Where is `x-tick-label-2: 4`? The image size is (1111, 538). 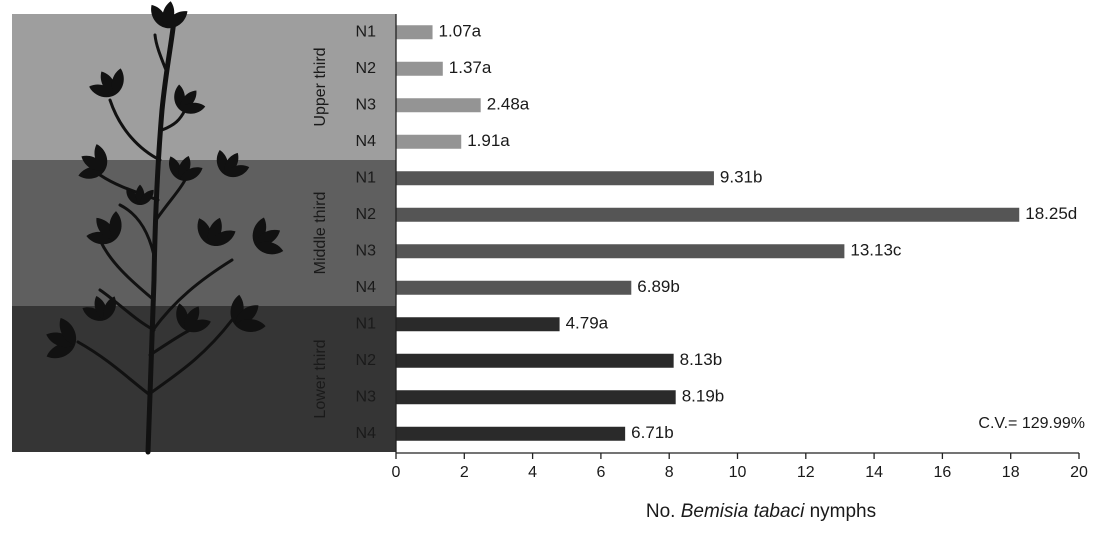 x-tick-label-2: 4 is located at coordinates (532, 472).